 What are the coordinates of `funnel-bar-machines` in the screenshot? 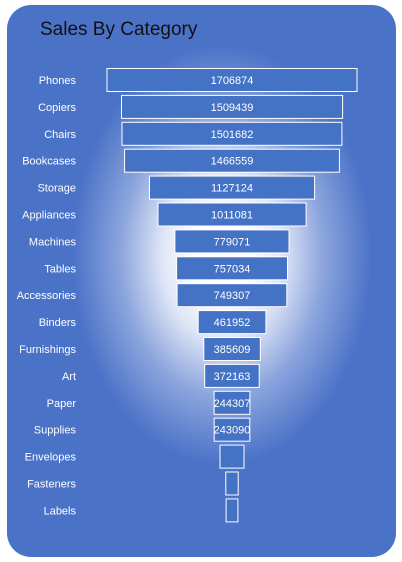 It's located at (232, 241).